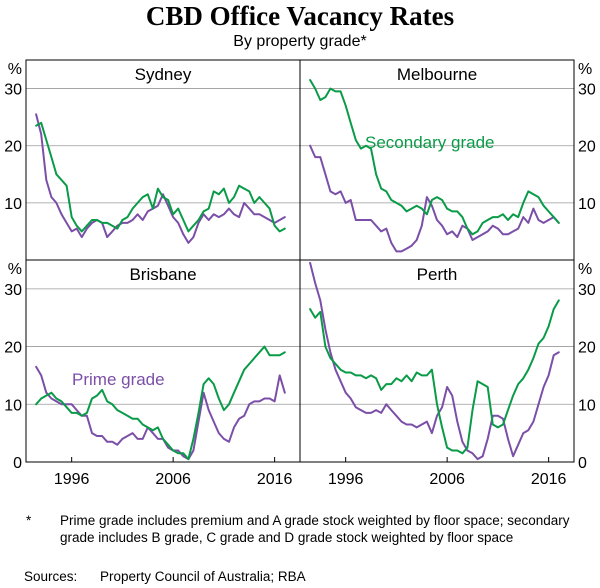 This screenshot has width=600, height=588. Describe the element at coordinates (300, 41) in the screenshot. I see `chart-subtitle: By property grade*` at that location.